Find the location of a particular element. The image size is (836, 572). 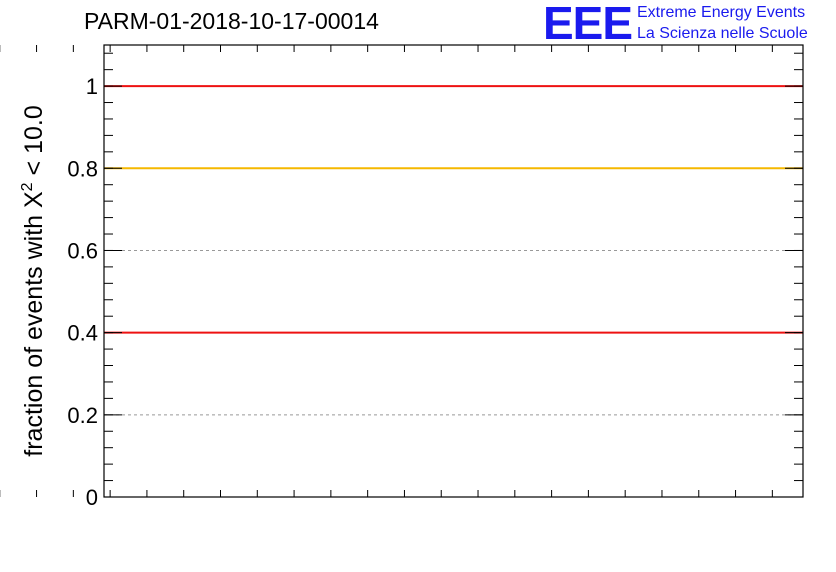

y-axis-label: fraction of events with X2 < 10.0 is located at coordinates (33, 280).